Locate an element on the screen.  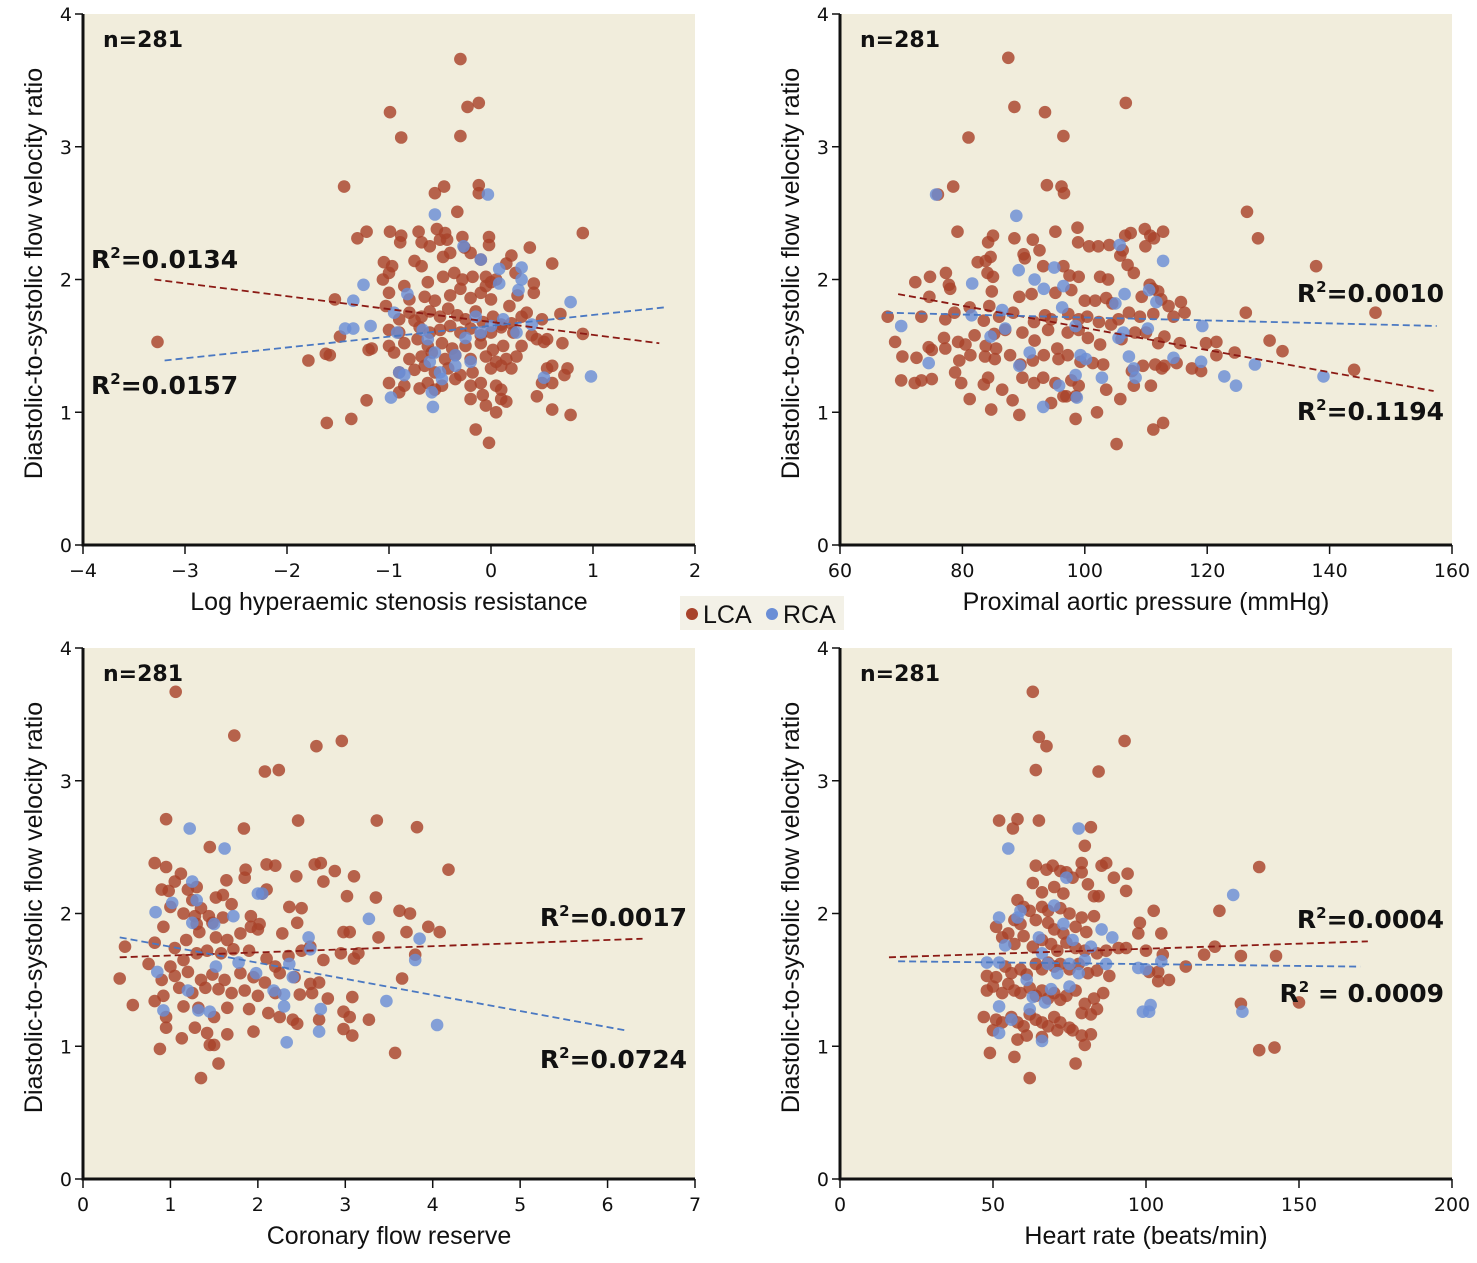
legend-marker-rca is located at coordinates (772, 614).